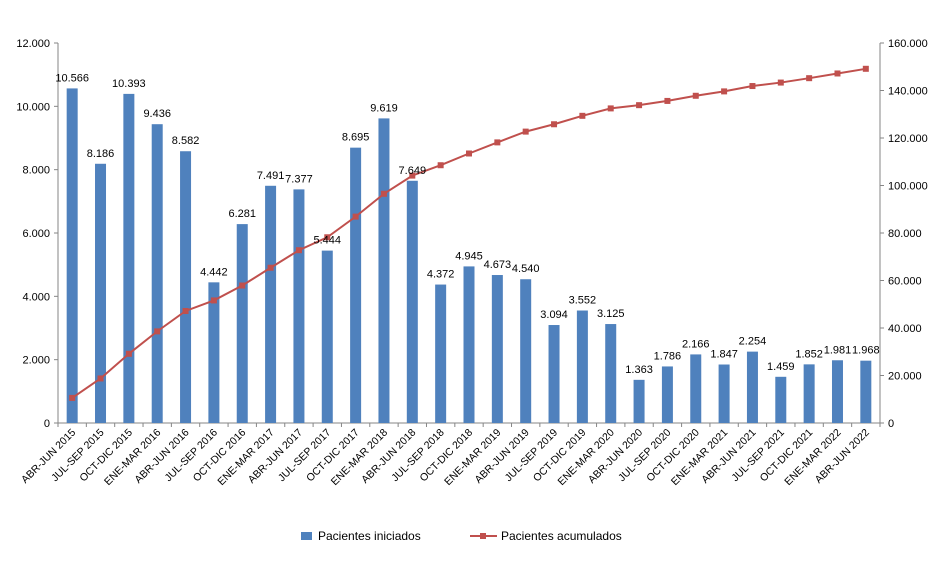 The image size is (940, 563). Describe the element at coordinates (299, 179) in the screenshot. I see `bar-data-label: 7.377` at that location.